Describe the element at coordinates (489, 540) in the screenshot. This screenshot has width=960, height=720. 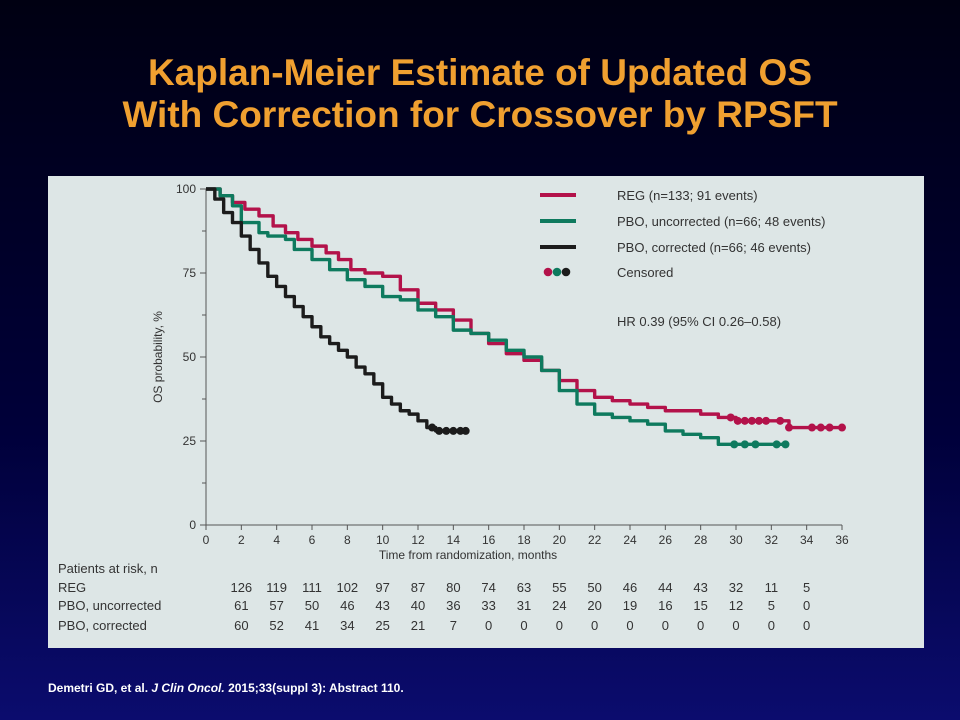
I see `x-tick-label: 16` at that location.